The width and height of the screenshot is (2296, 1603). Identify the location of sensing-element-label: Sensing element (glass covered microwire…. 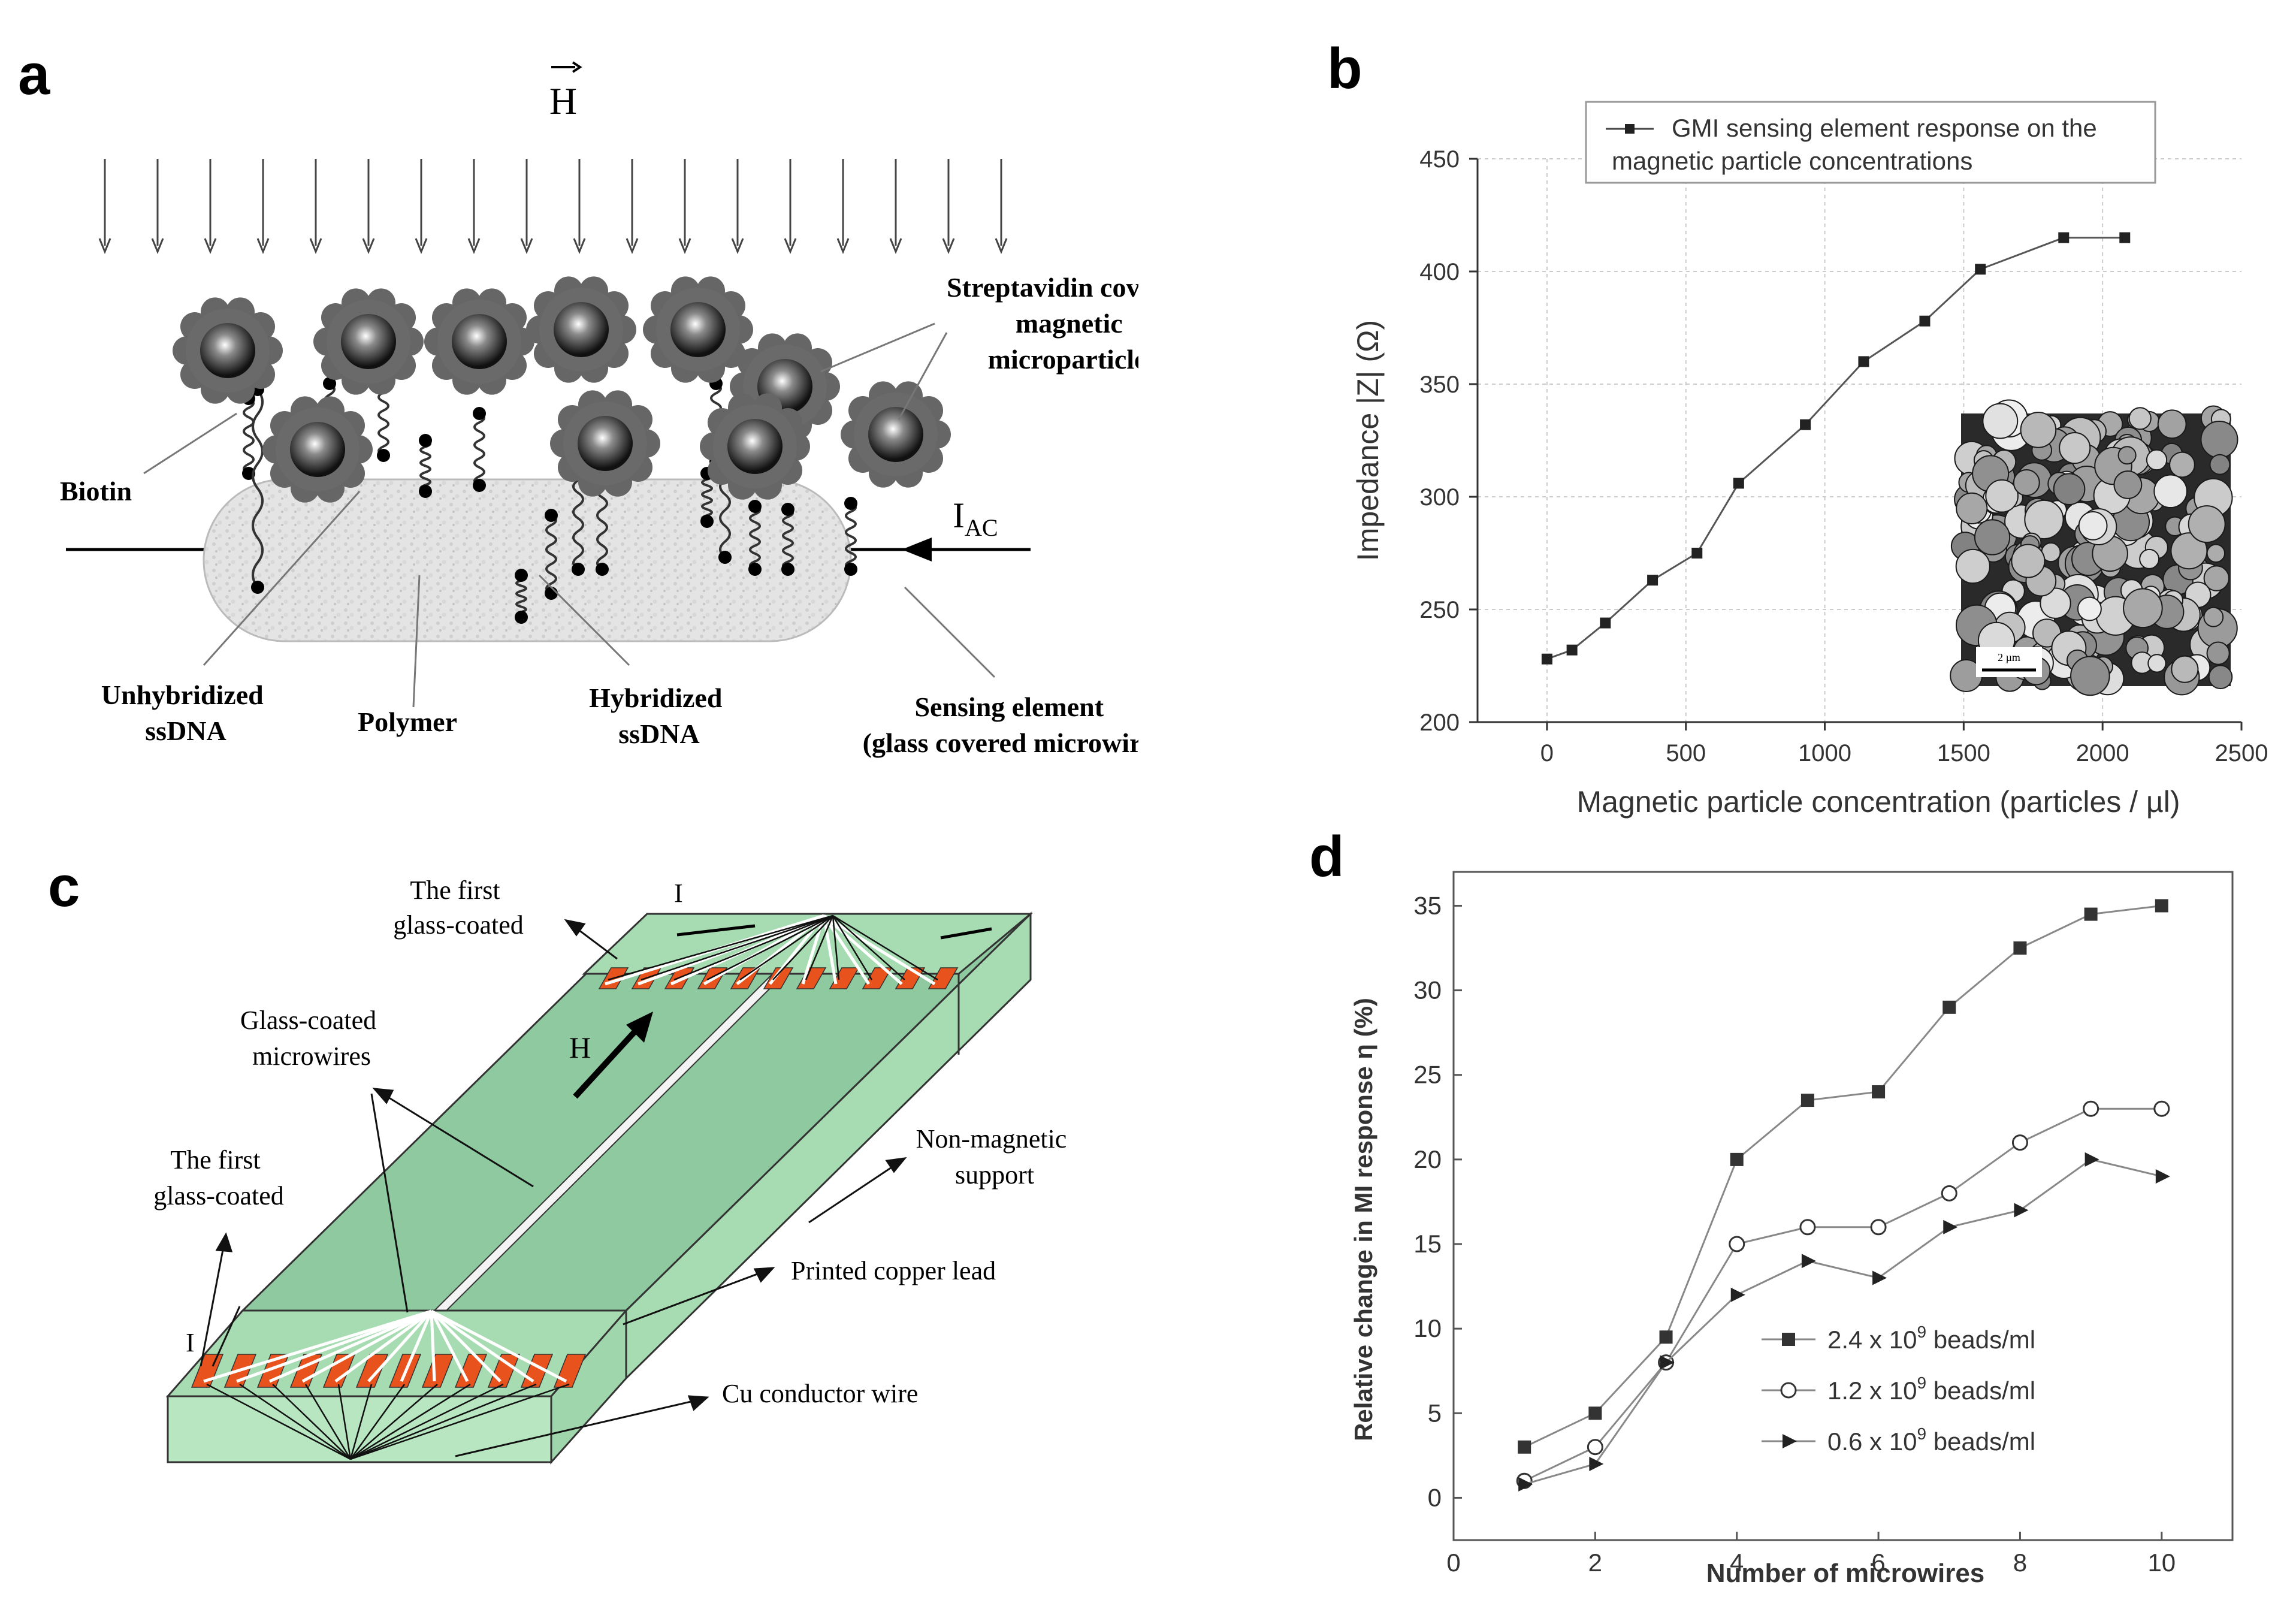
(1000, 725).